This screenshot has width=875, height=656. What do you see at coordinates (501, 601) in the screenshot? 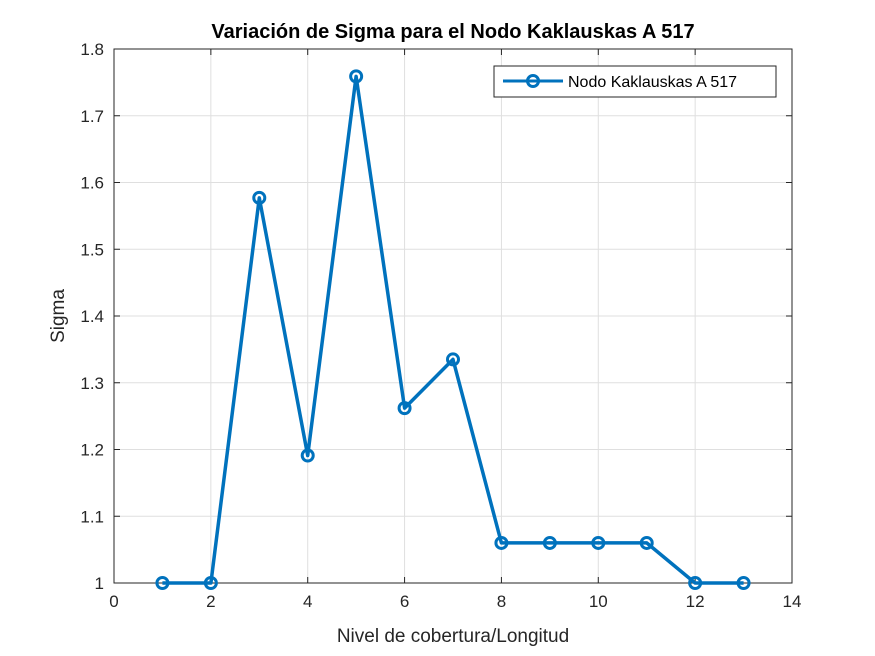
I see `x-tick-label: 8` at bounding box center [501, 601].